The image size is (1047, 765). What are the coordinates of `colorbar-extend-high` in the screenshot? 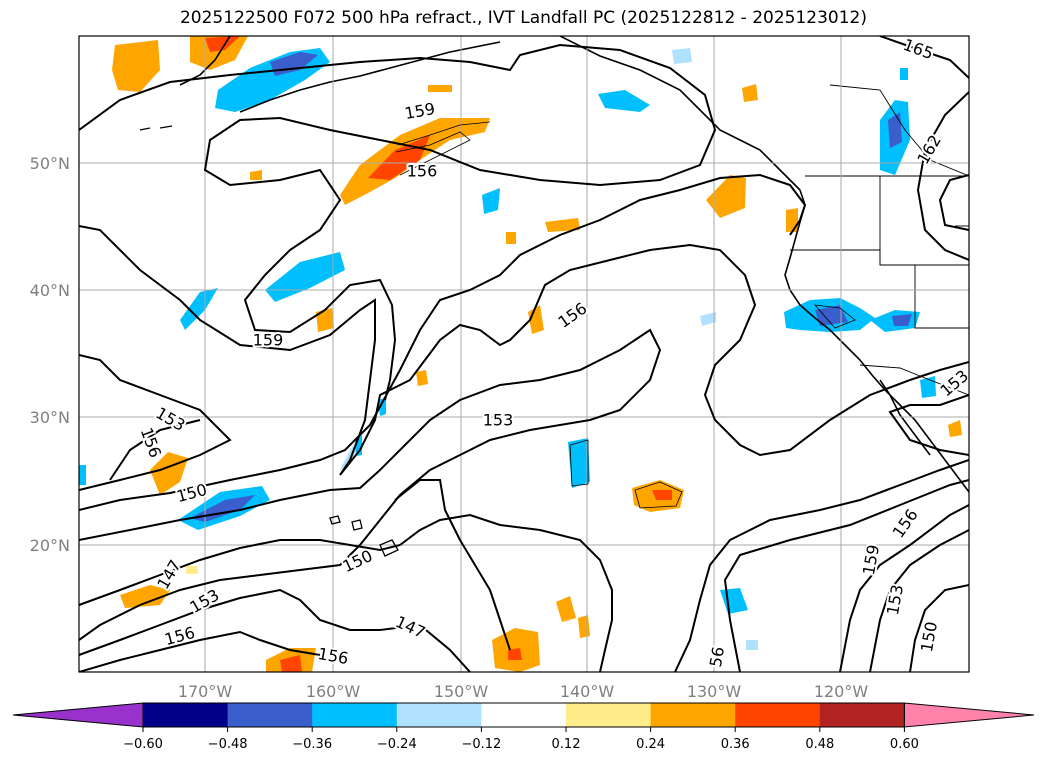 It's located at (969, 715).